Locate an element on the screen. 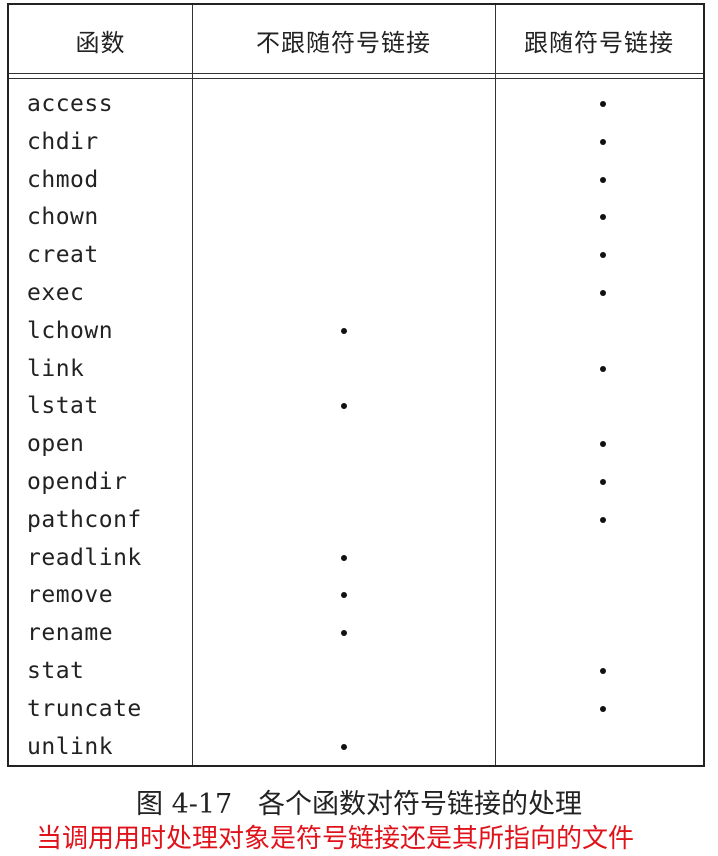  table-row: stat is located at coordinates (356, 672).